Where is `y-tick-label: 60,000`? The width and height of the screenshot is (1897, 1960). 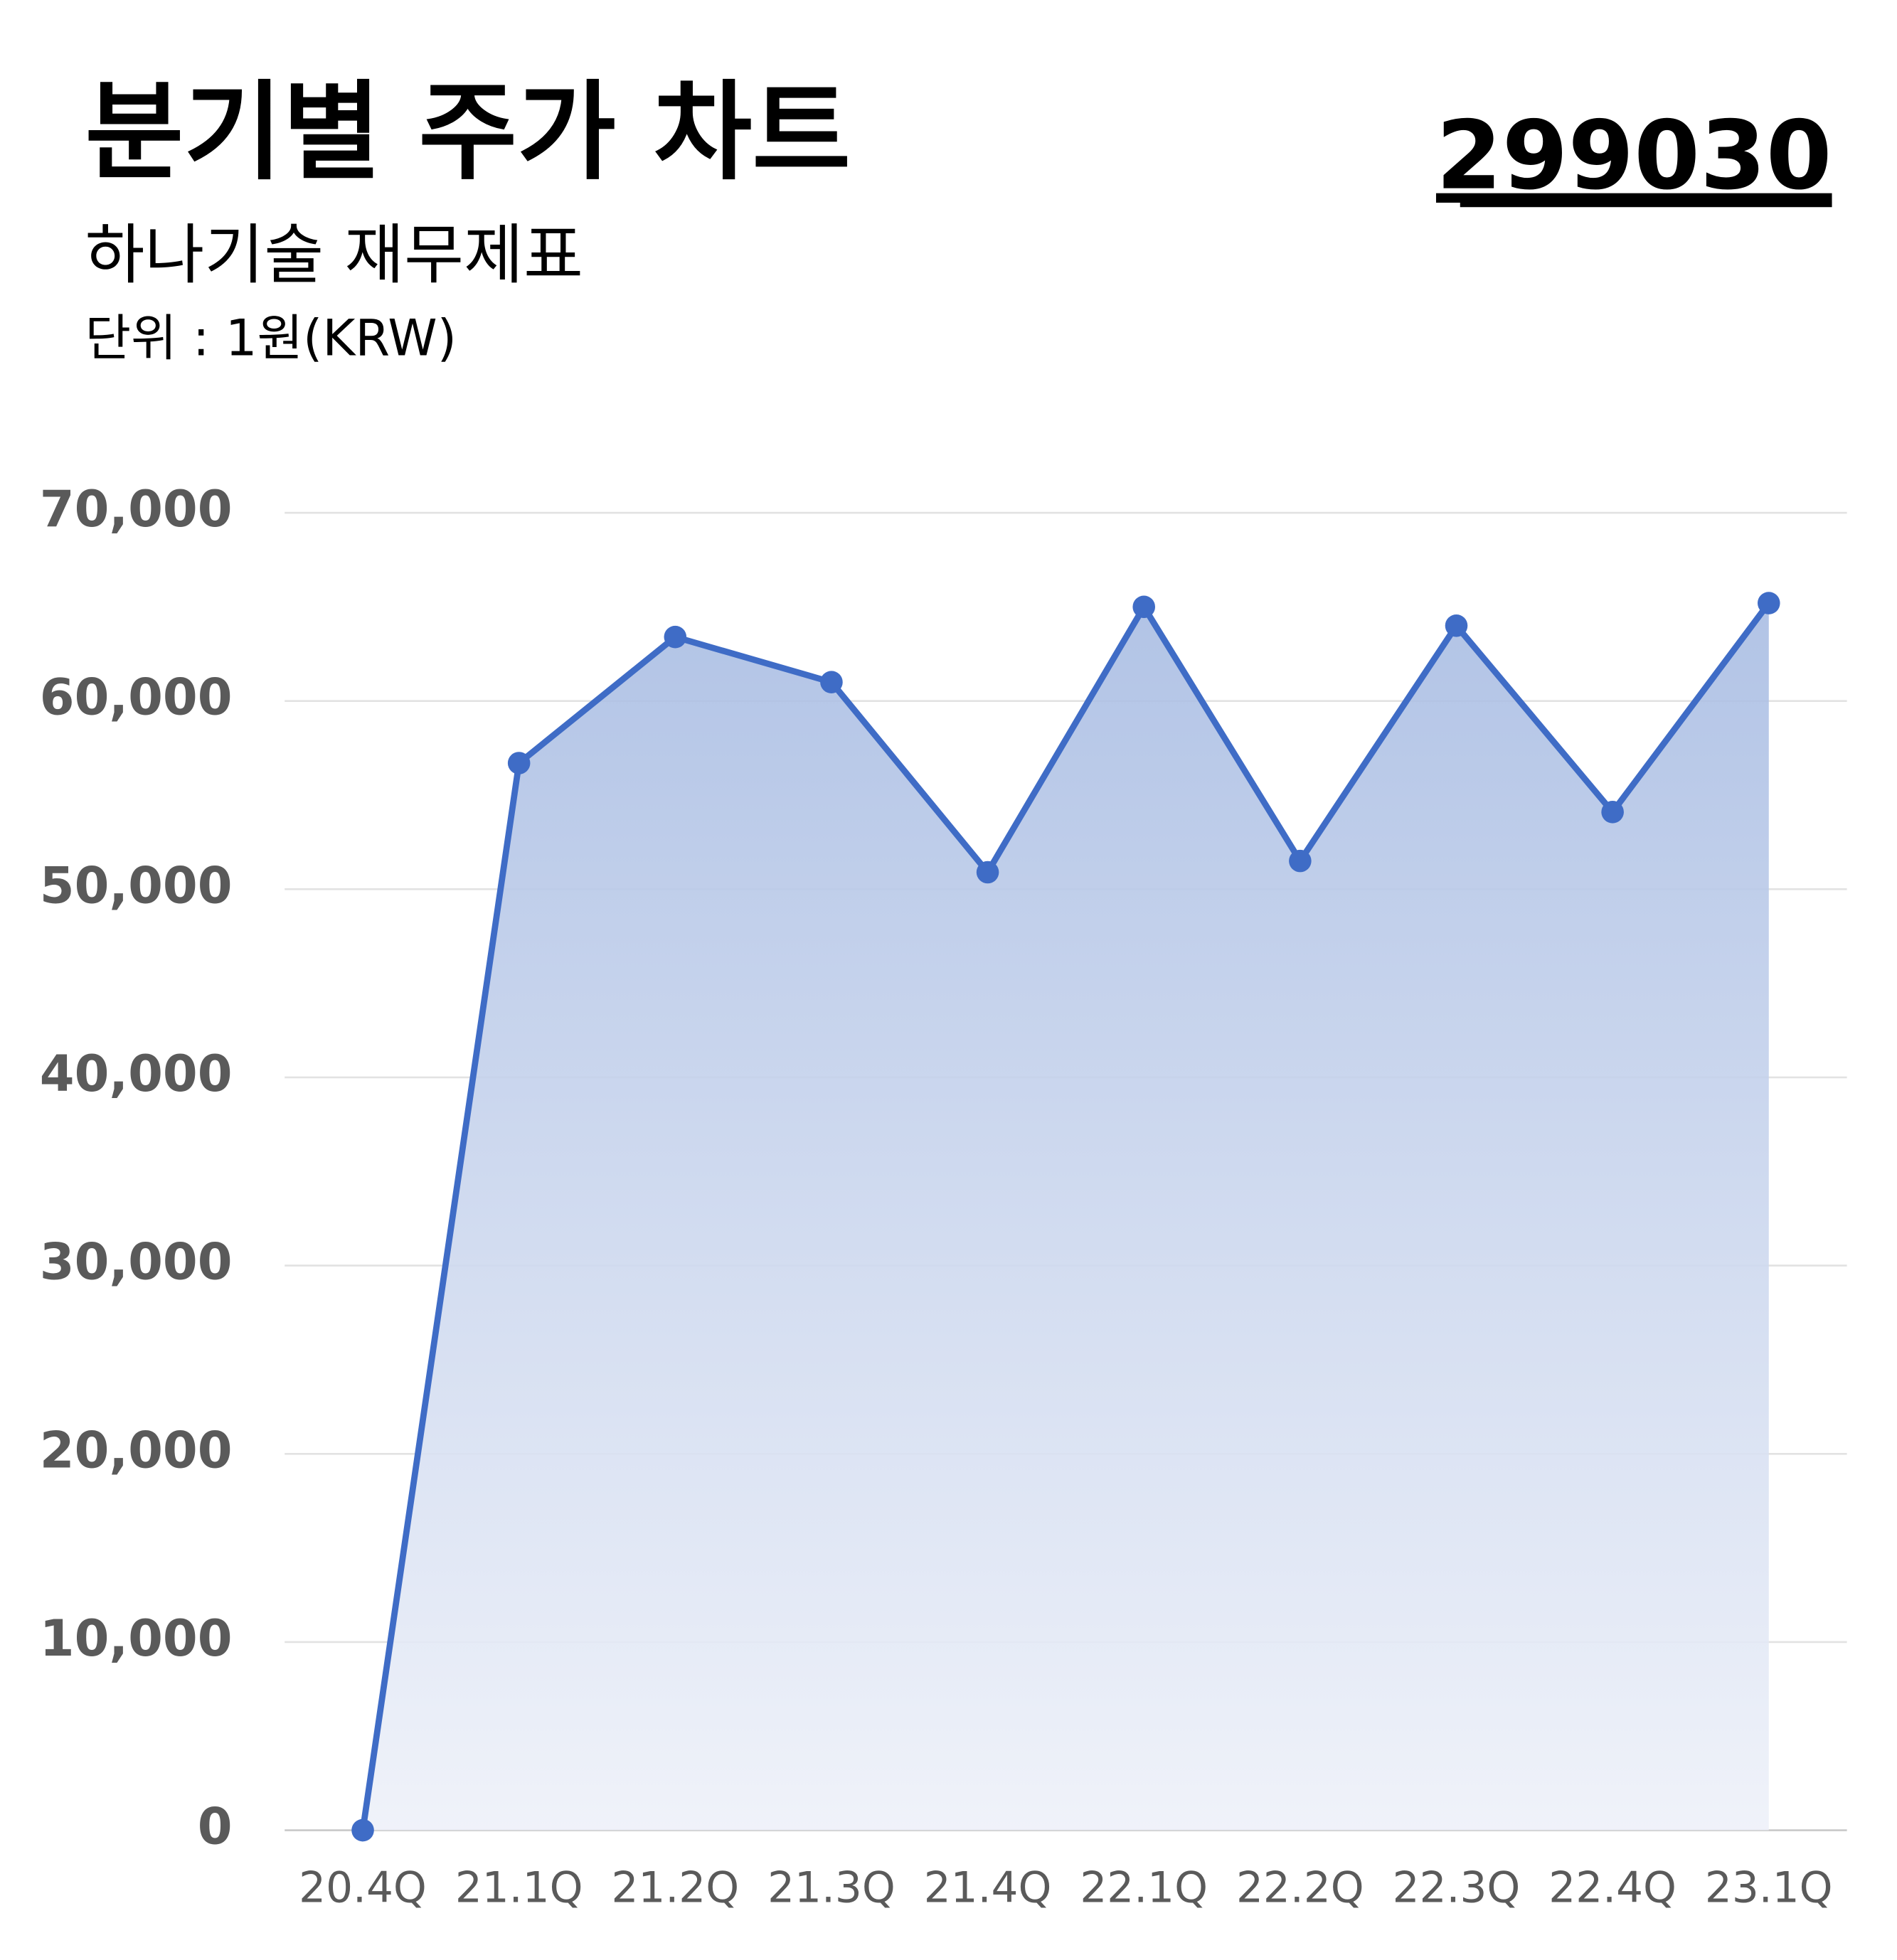
y-tick-label: 60,000 is located at coordinates (137, 698).